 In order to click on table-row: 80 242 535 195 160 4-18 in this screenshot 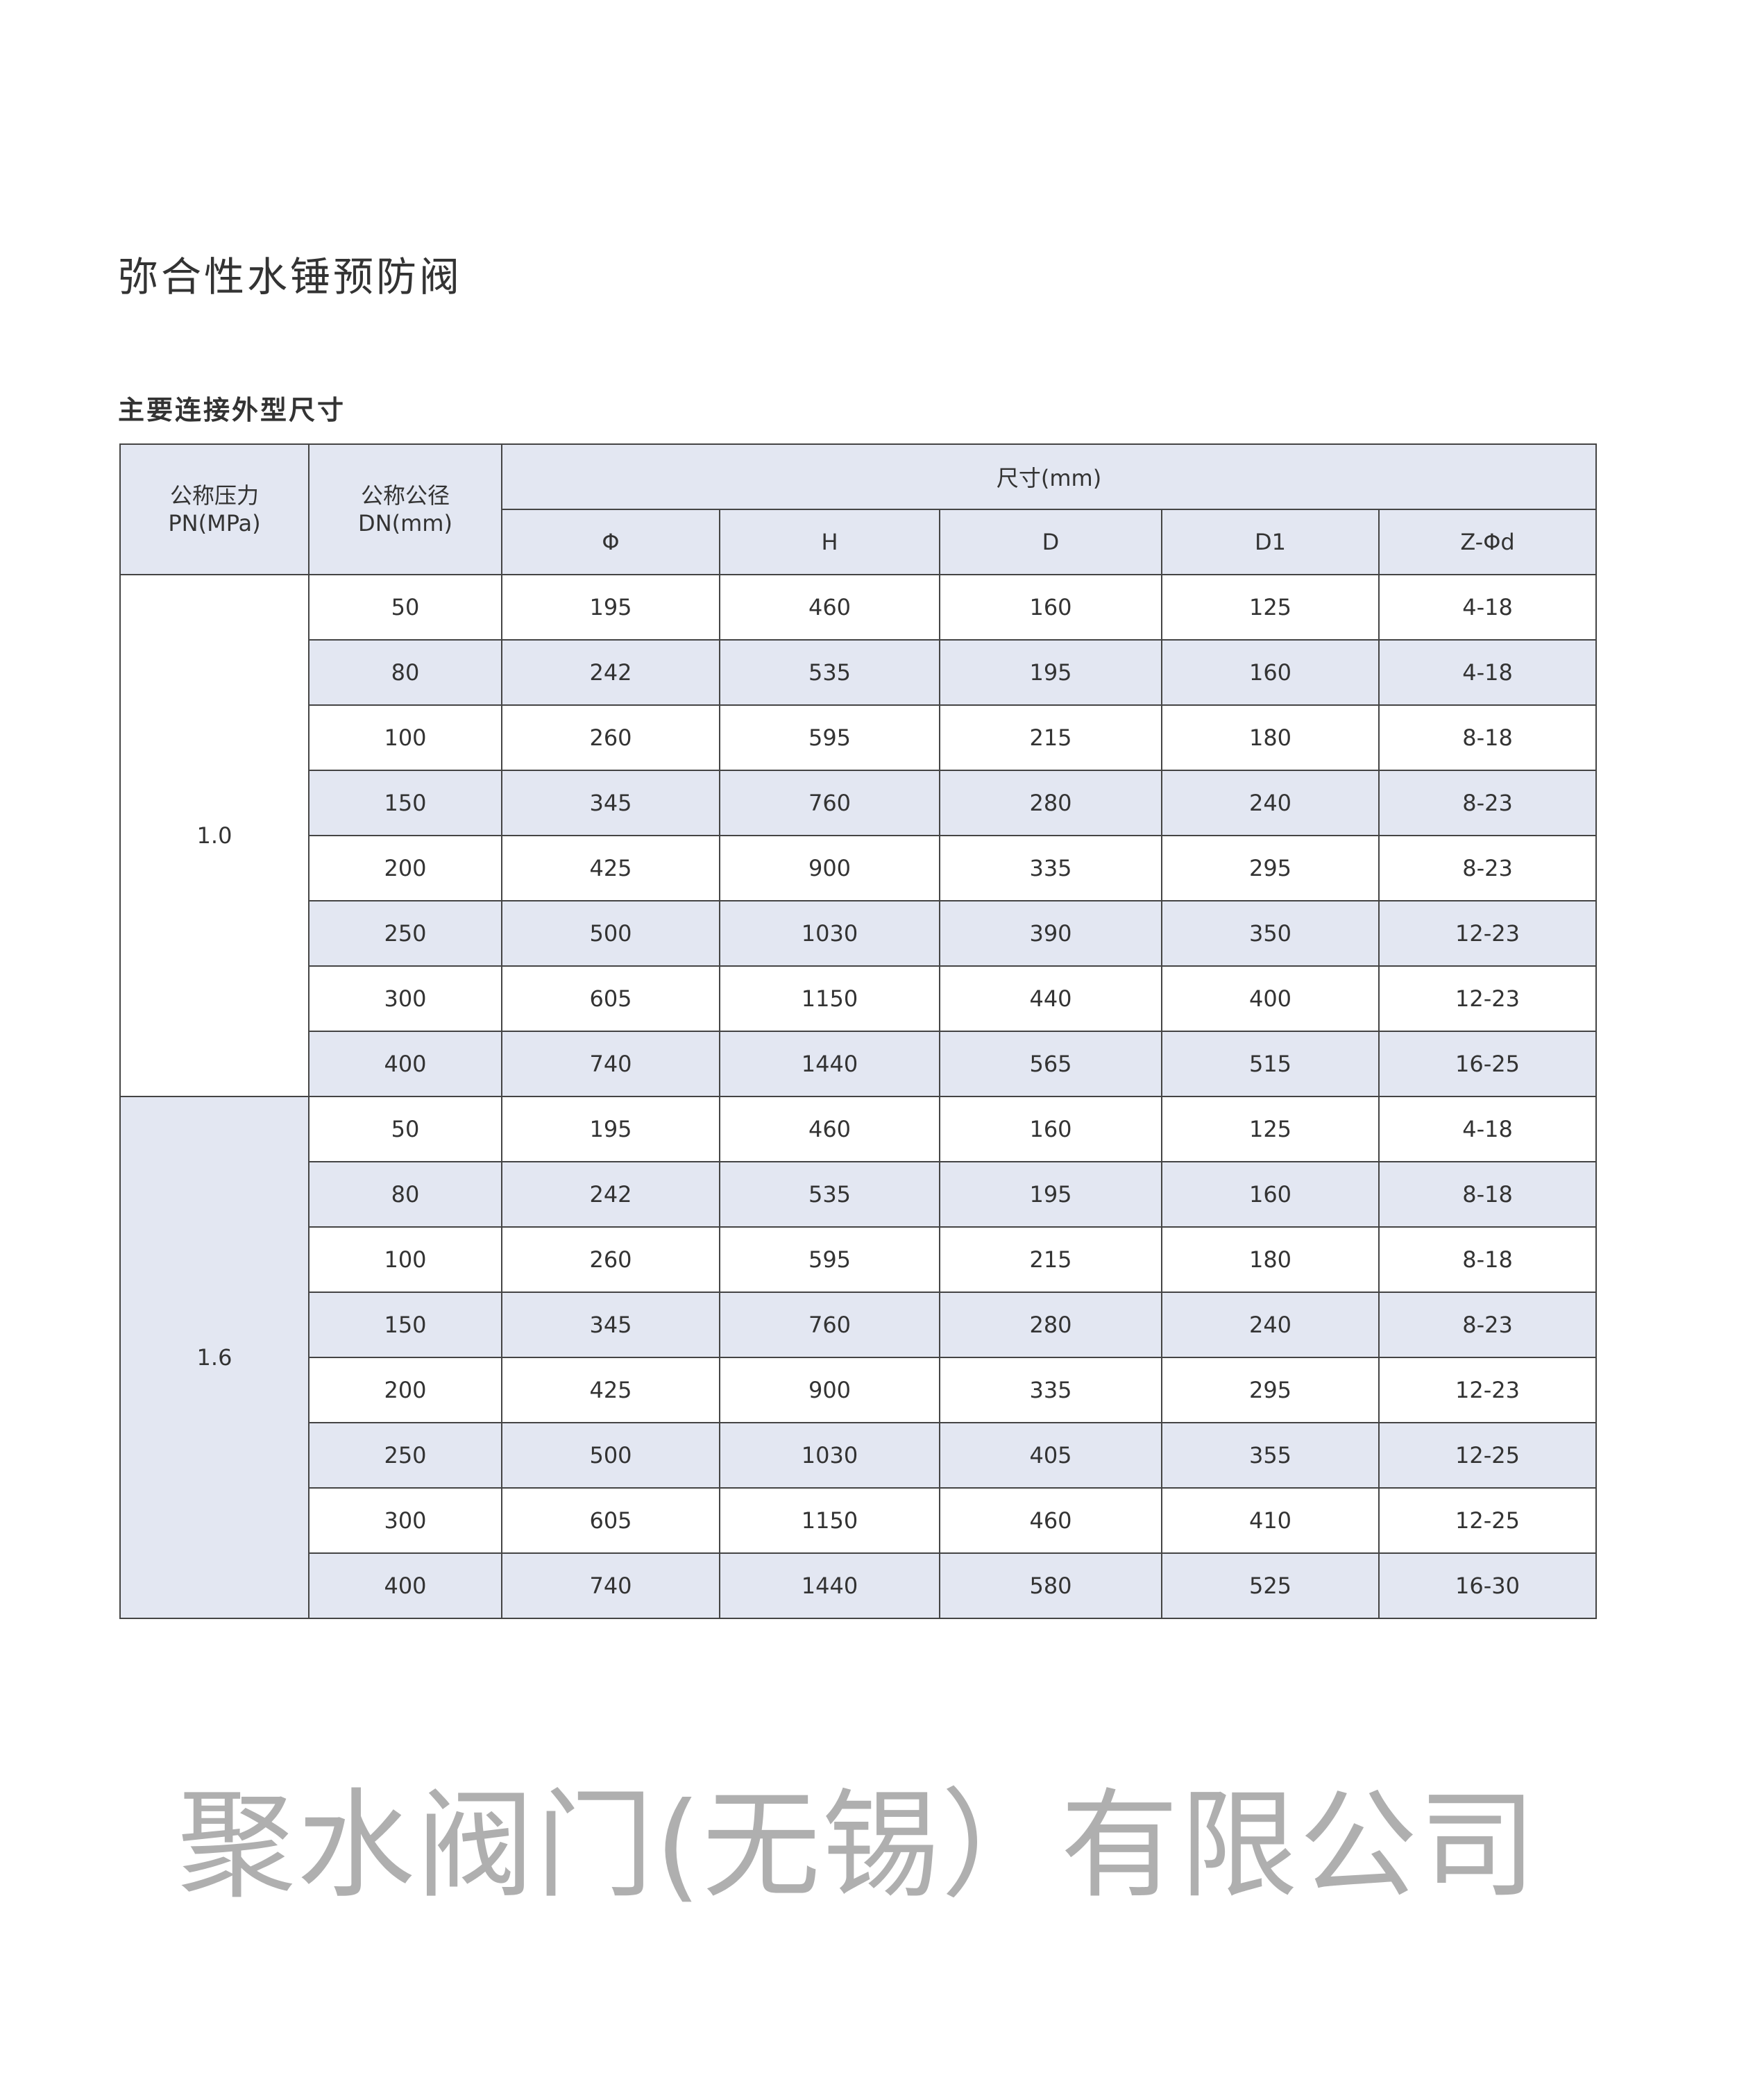, I will do `click(859, 672)`.